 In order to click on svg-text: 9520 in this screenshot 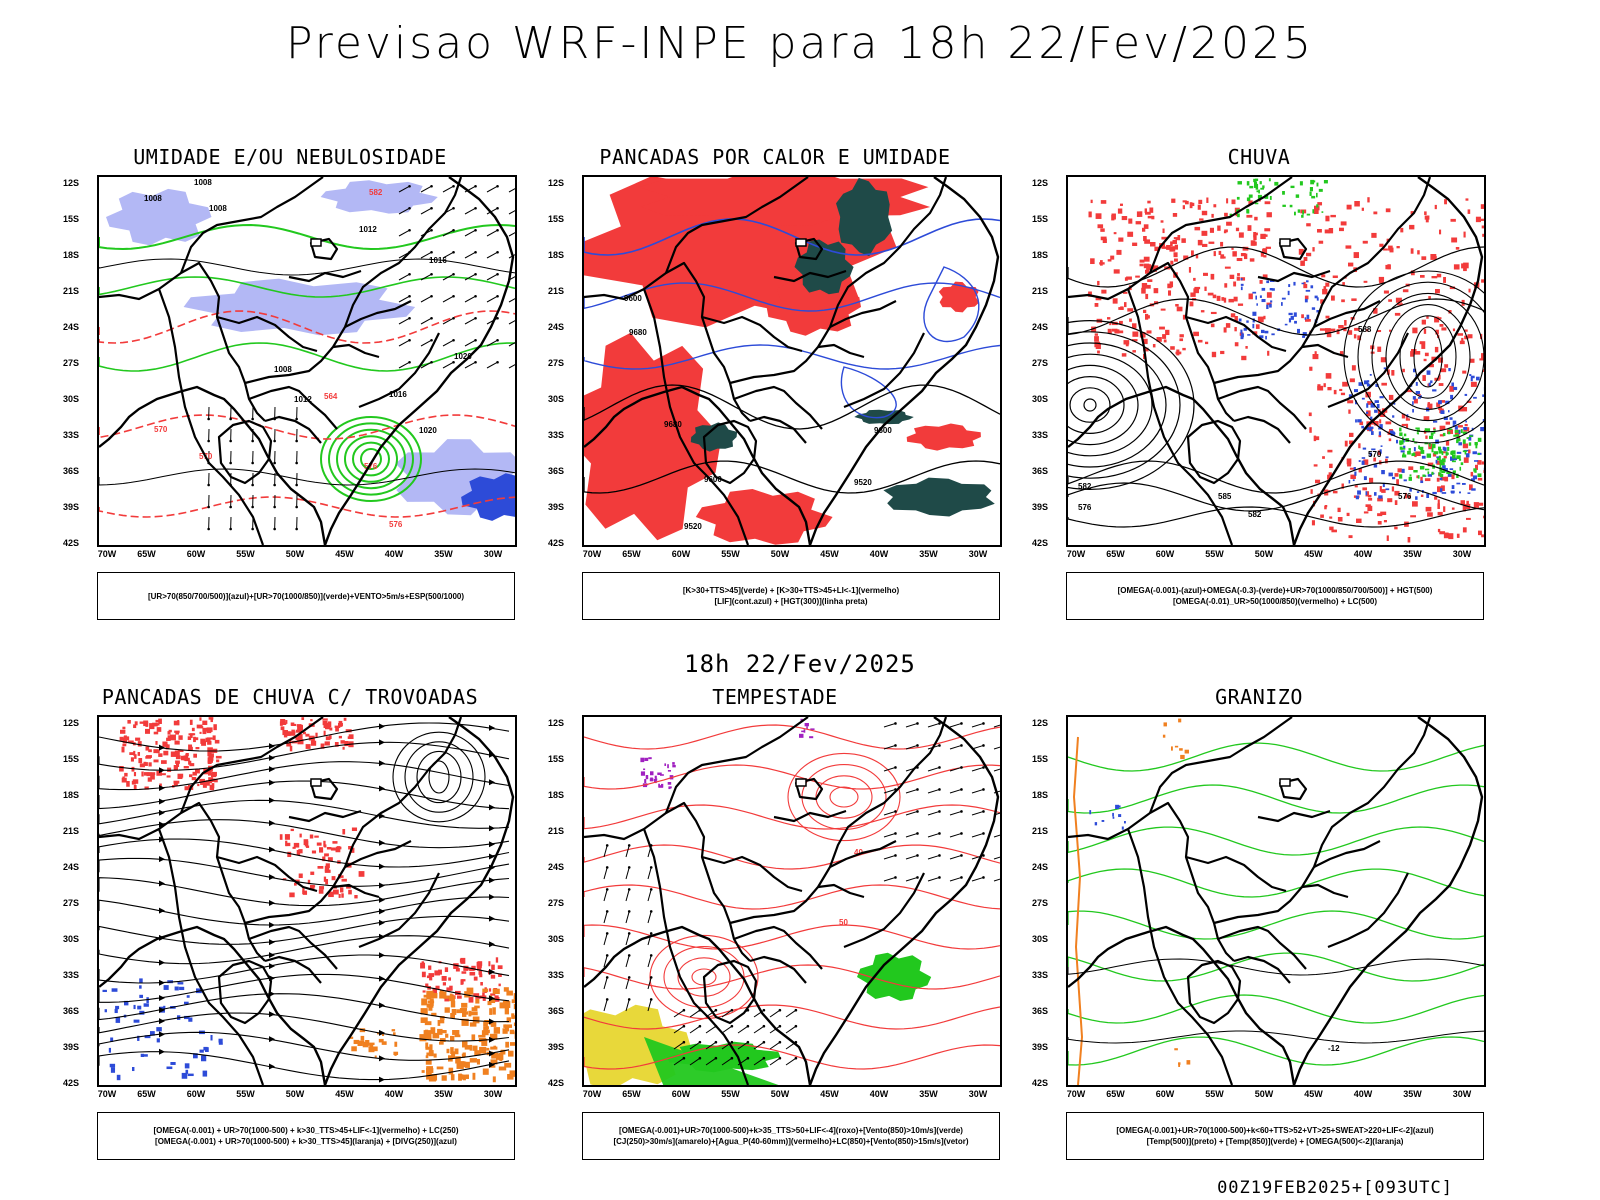, I will do `click(863, 482)`.